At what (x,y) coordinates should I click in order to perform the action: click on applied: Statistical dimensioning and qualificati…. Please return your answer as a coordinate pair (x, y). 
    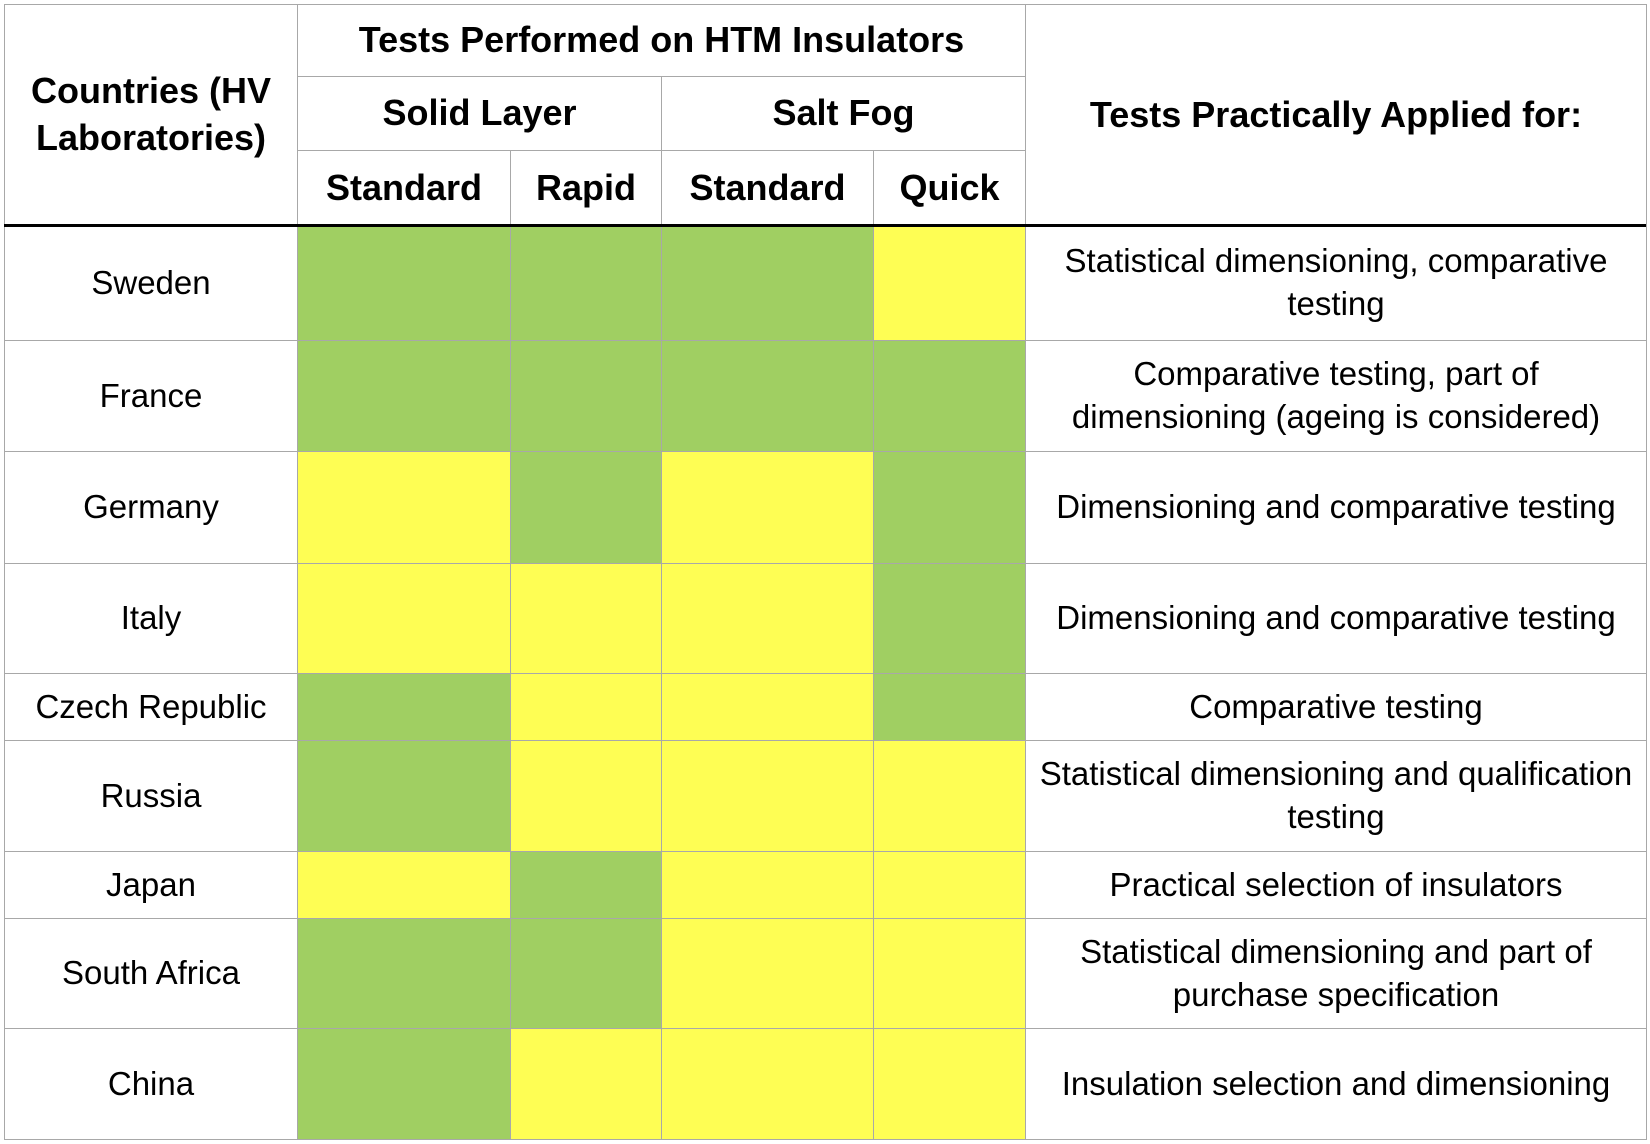
    Looking at the image, I should click on (1336, 796).